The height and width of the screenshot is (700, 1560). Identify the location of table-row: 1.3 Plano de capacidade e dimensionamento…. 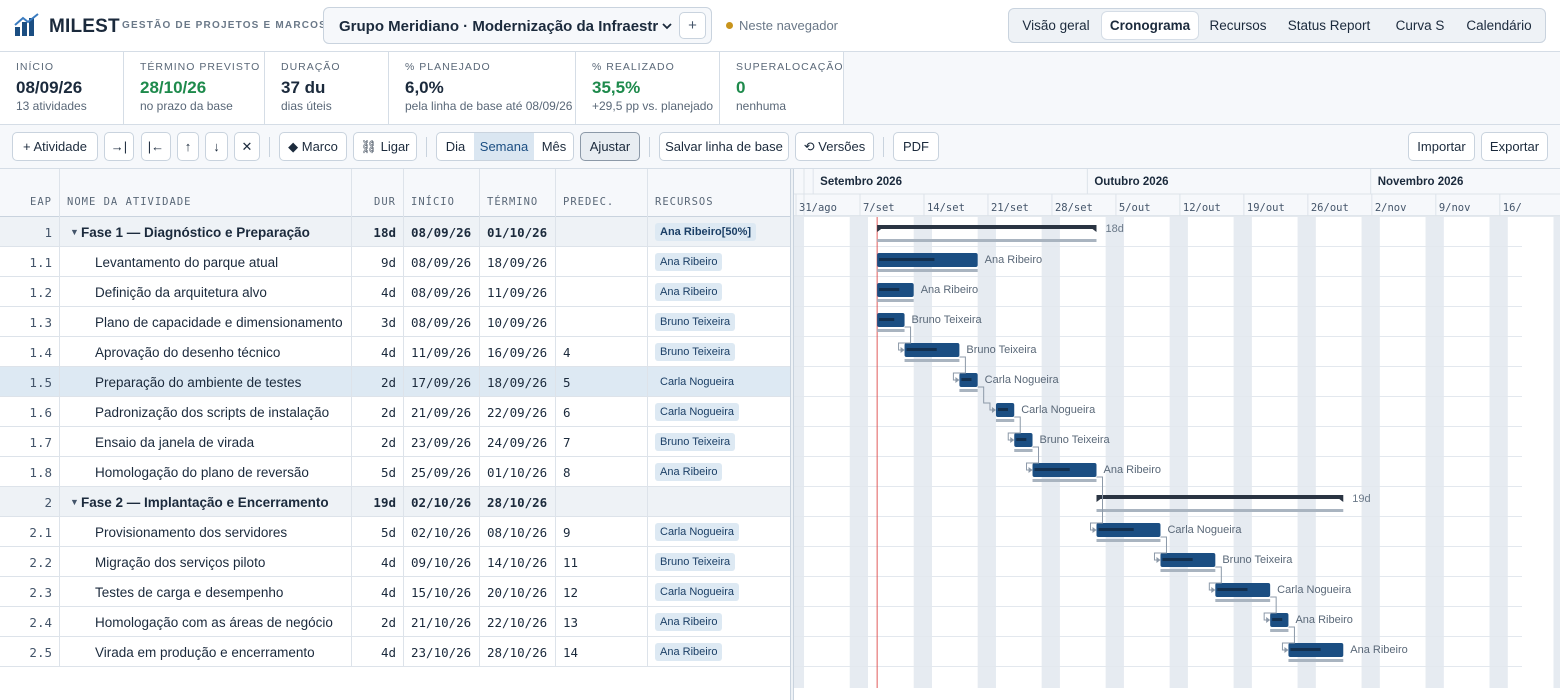
(395, 322).